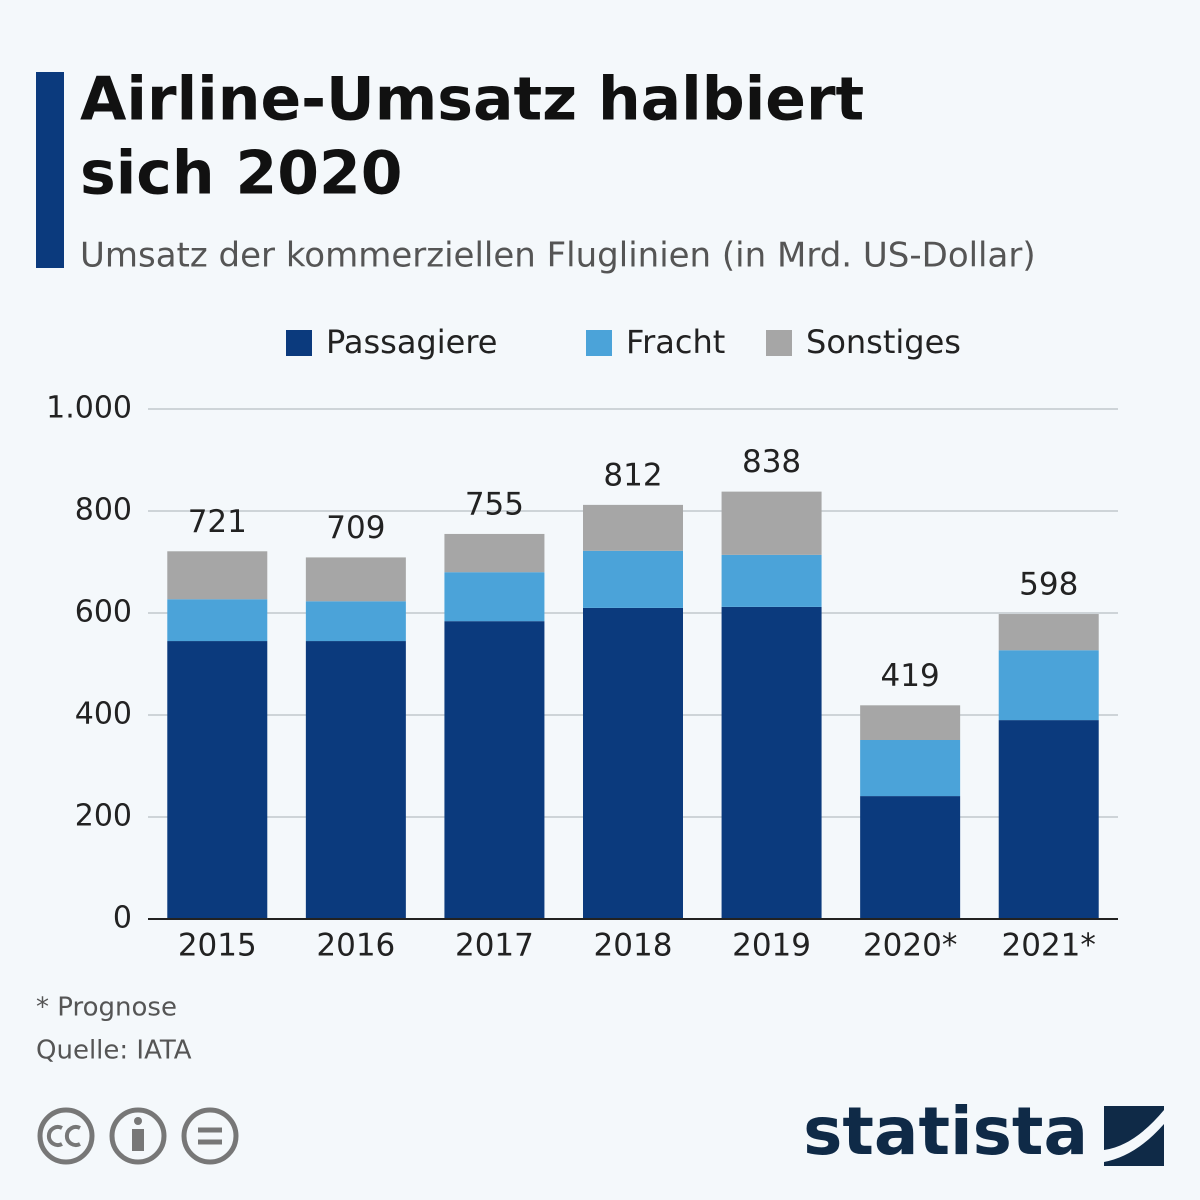  I want to click on chart-title: sich 2020, so click(241, 174).